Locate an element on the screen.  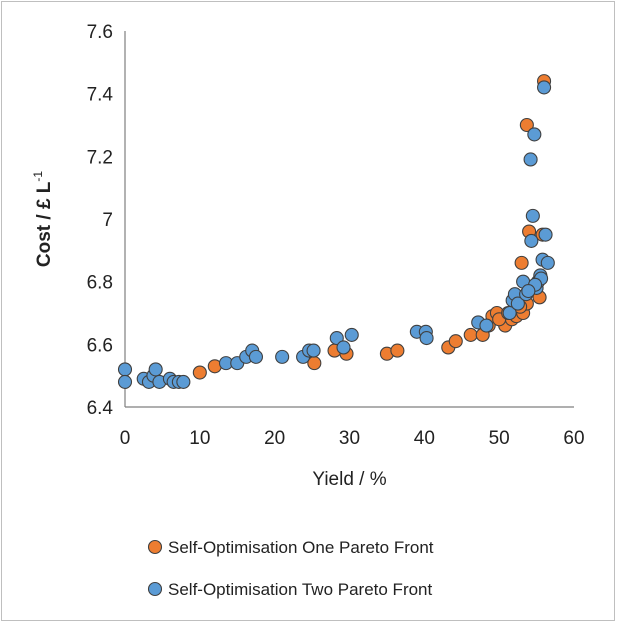
x-tick-label: 40 is located at coordinates (424, 438).